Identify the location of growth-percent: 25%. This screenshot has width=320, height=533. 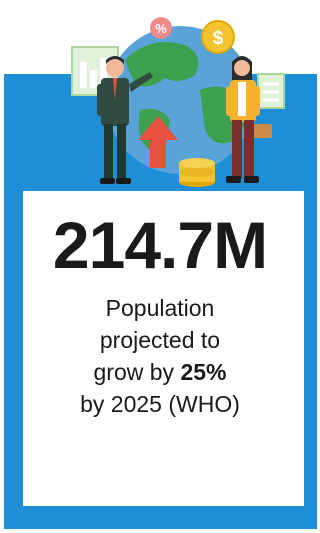
(203, 372).